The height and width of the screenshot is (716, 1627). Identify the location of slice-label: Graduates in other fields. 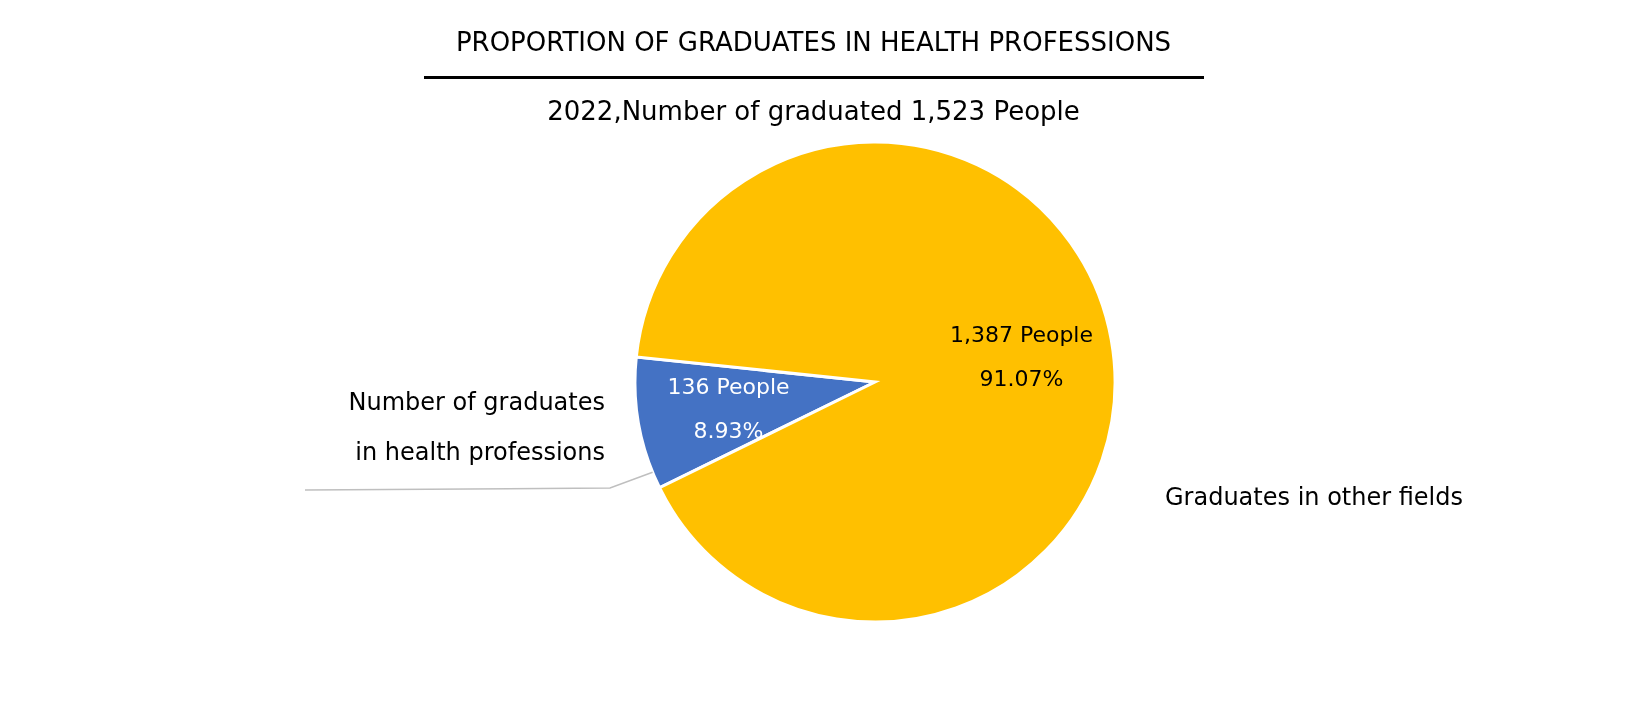
(1314, 497).